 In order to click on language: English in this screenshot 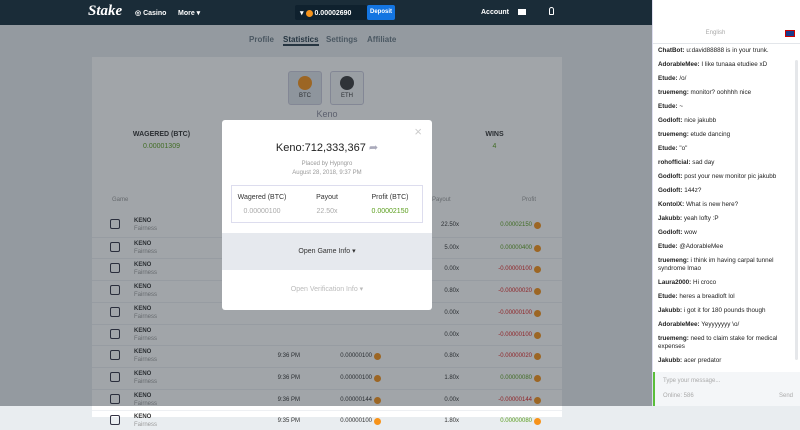, I will do `click(715, 33)`.